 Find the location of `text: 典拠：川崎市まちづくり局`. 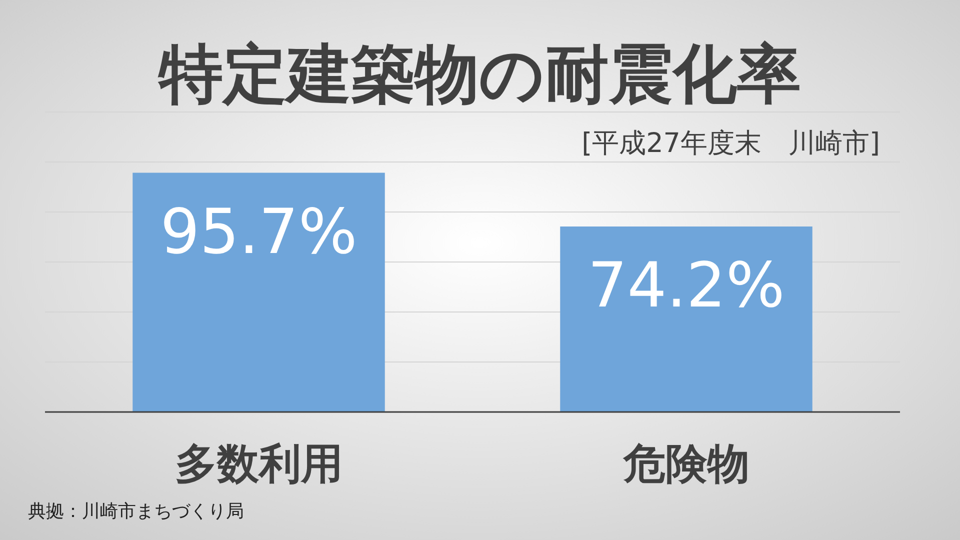

text: 典拠：川崎市まちづくり局 is located at coordinates (136, 511).